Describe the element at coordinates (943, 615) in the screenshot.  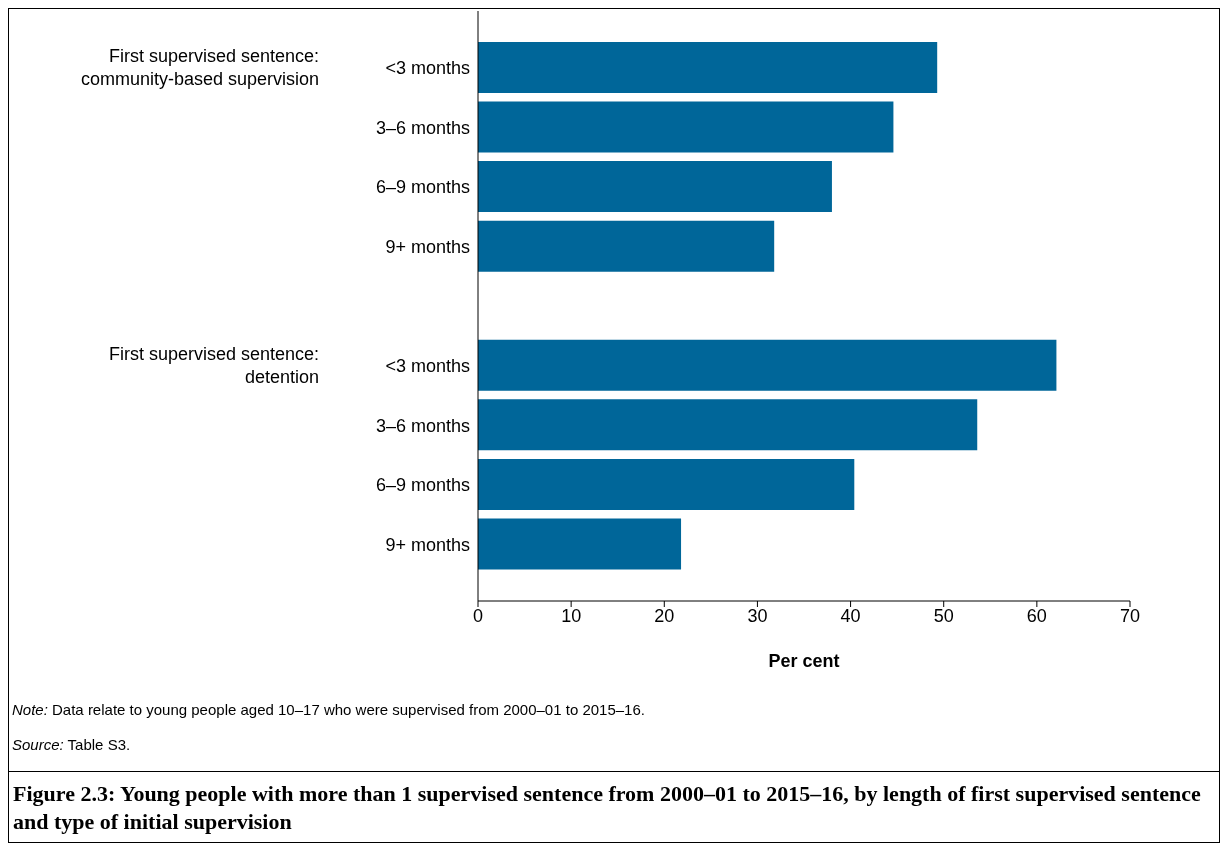
I see `x-tick-label: 50` at that location.